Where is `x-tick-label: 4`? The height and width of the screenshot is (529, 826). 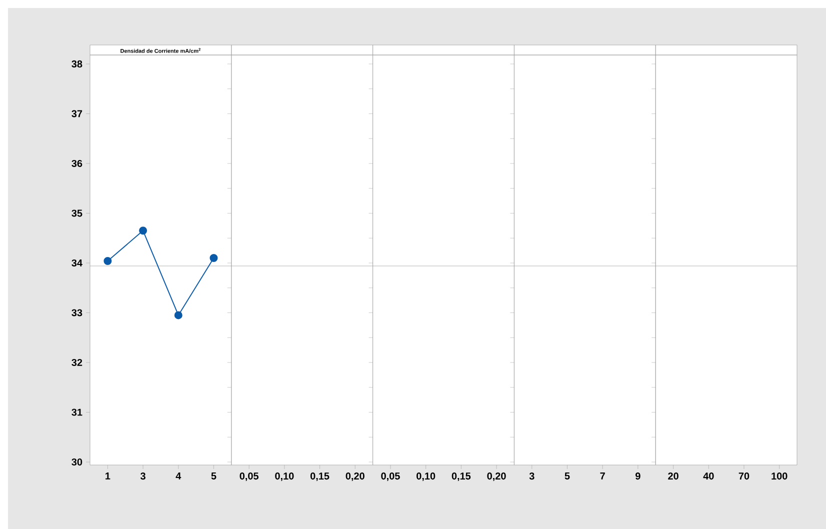 x-tick-label: 4 is located at coordinates (179, 476).